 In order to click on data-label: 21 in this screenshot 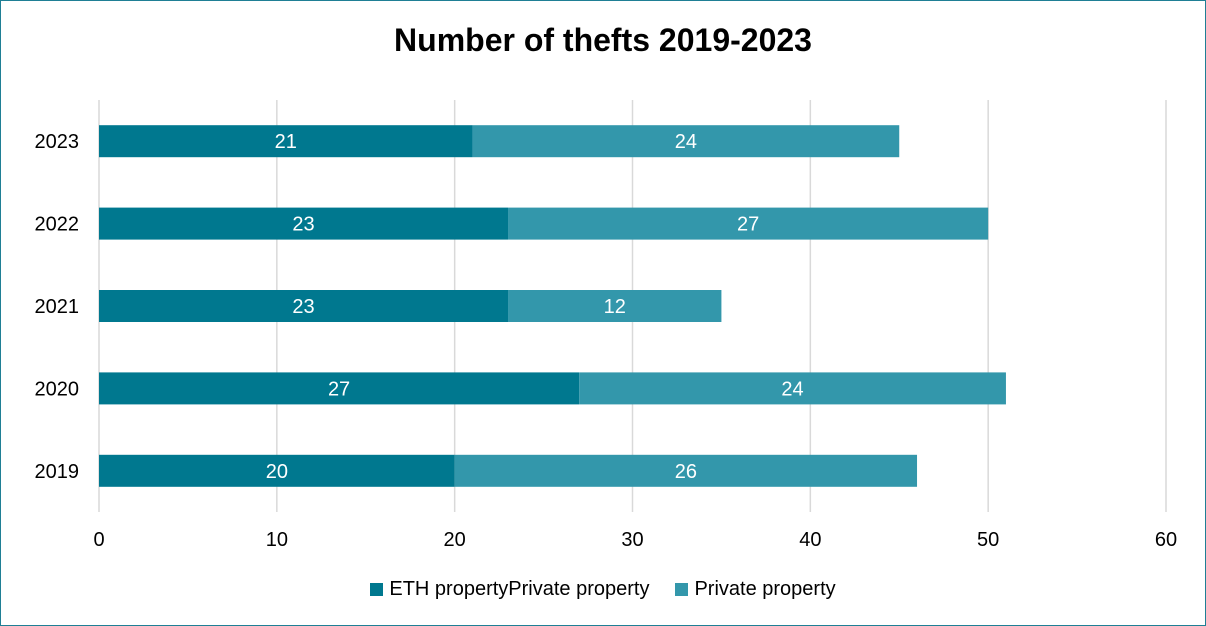, I will do `click(286, 142)`.